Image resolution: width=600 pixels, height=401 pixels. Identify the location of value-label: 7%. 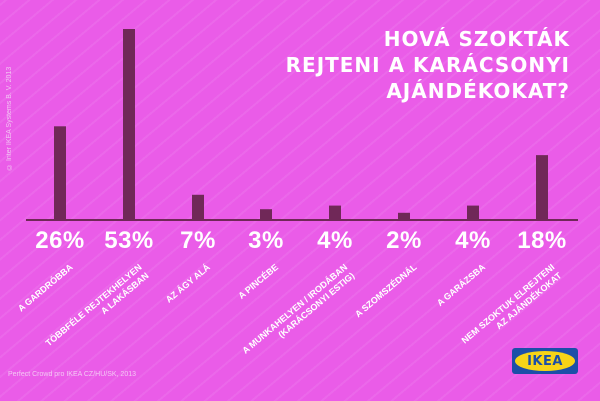
(198, 240).